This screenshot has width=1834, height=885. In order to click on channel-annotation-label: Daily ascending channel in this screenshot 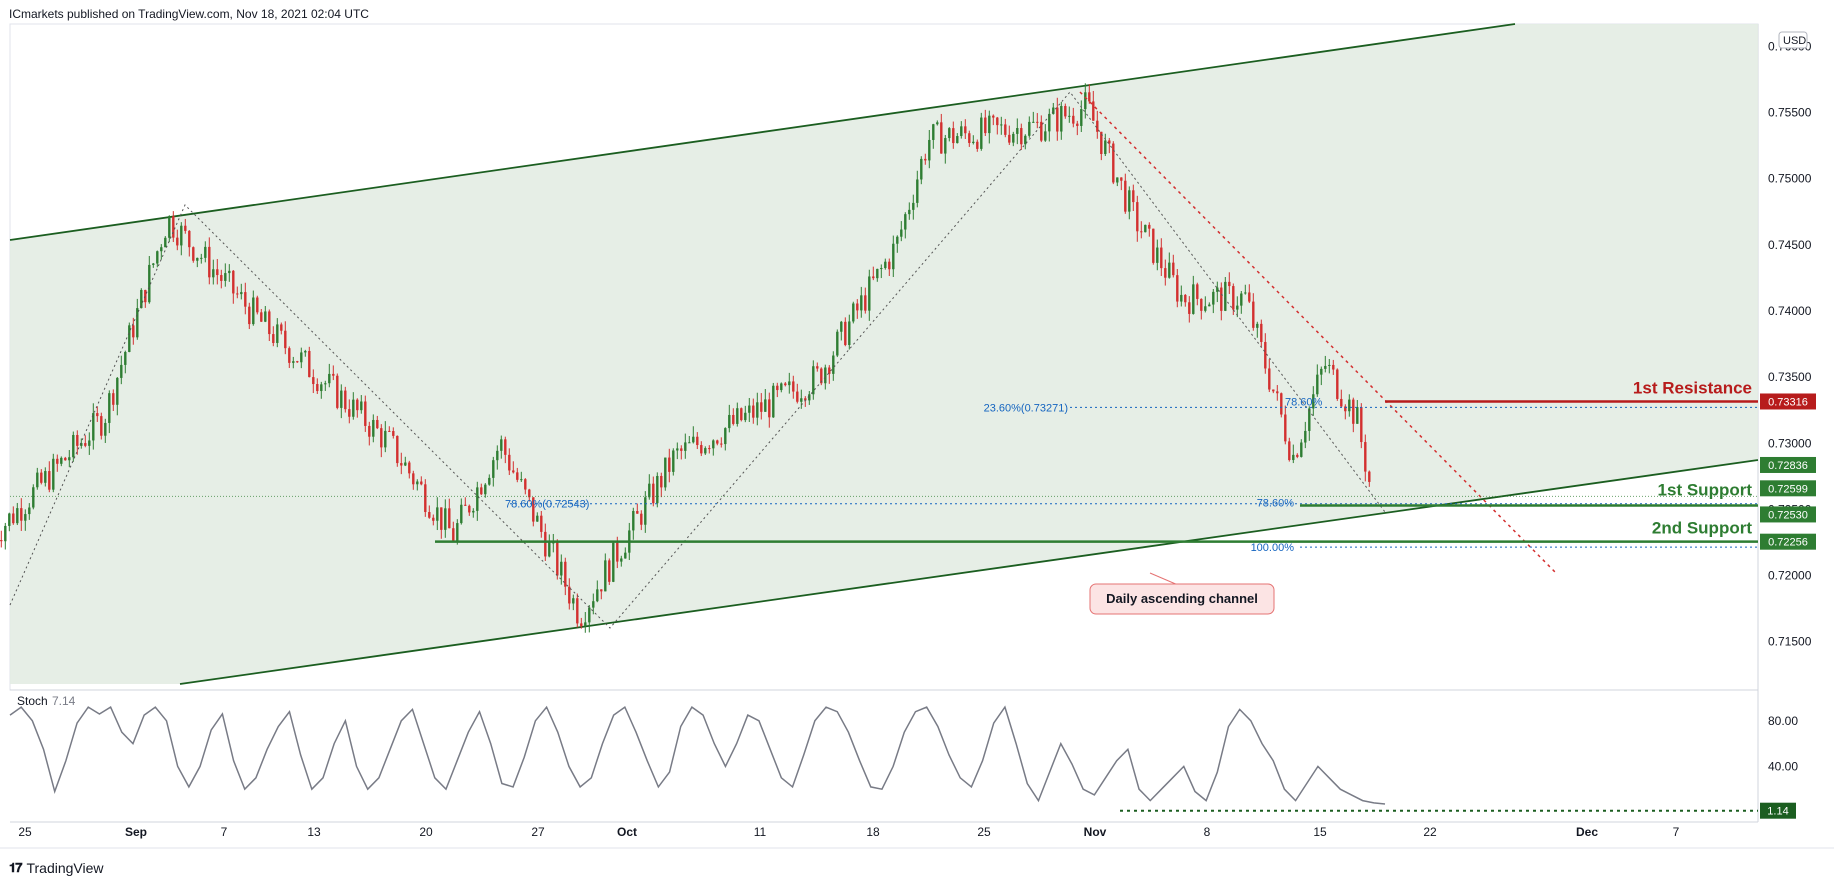, I will do `click(1182, 598)`.